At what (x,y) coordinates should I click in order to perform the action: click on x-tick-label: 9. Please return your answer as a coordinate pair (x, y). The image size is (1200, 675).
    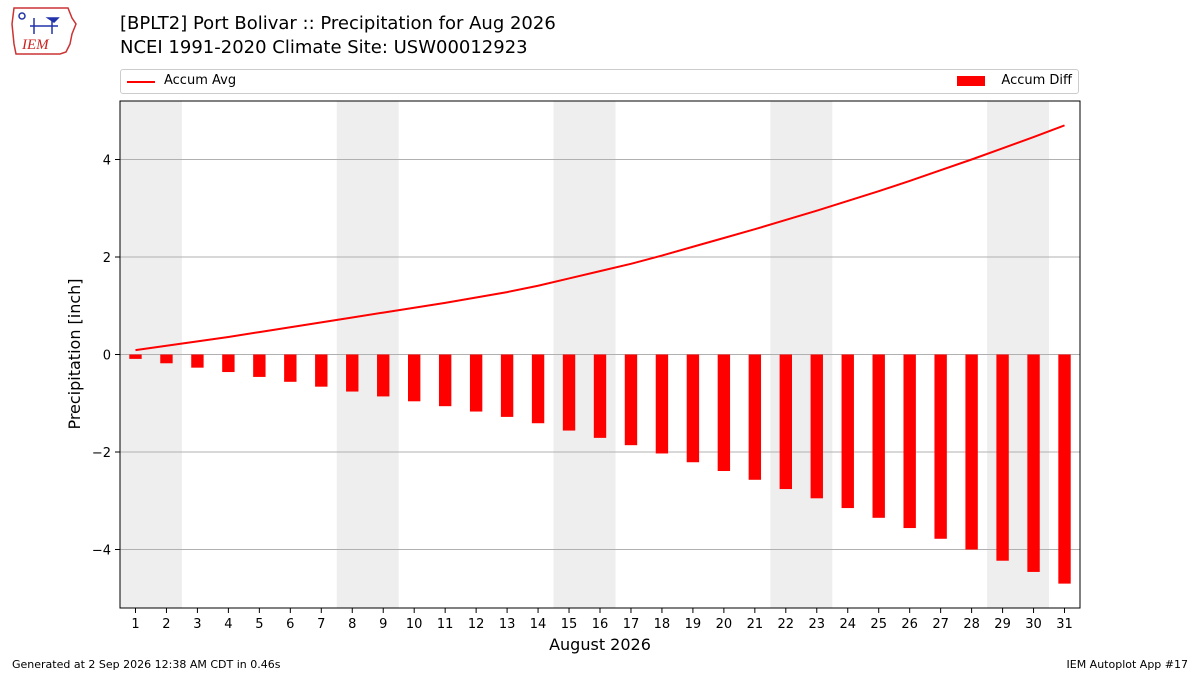
    Looking at the image, I should click on (383, 624).